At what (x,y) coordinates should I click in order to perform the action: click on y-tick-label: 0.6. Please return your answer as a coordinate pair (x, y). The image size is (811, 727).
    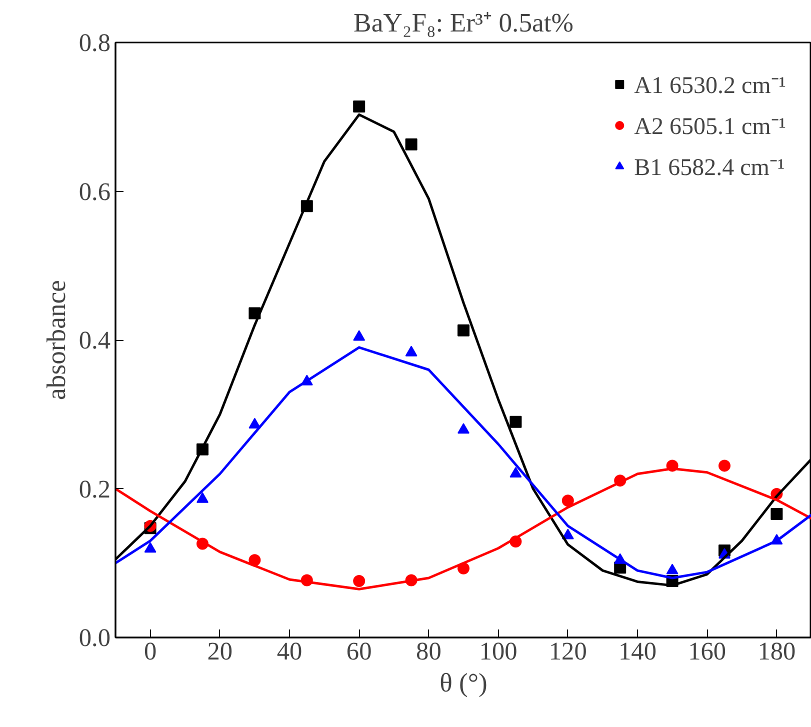
    Looking at the image, I should click on (94, 192).